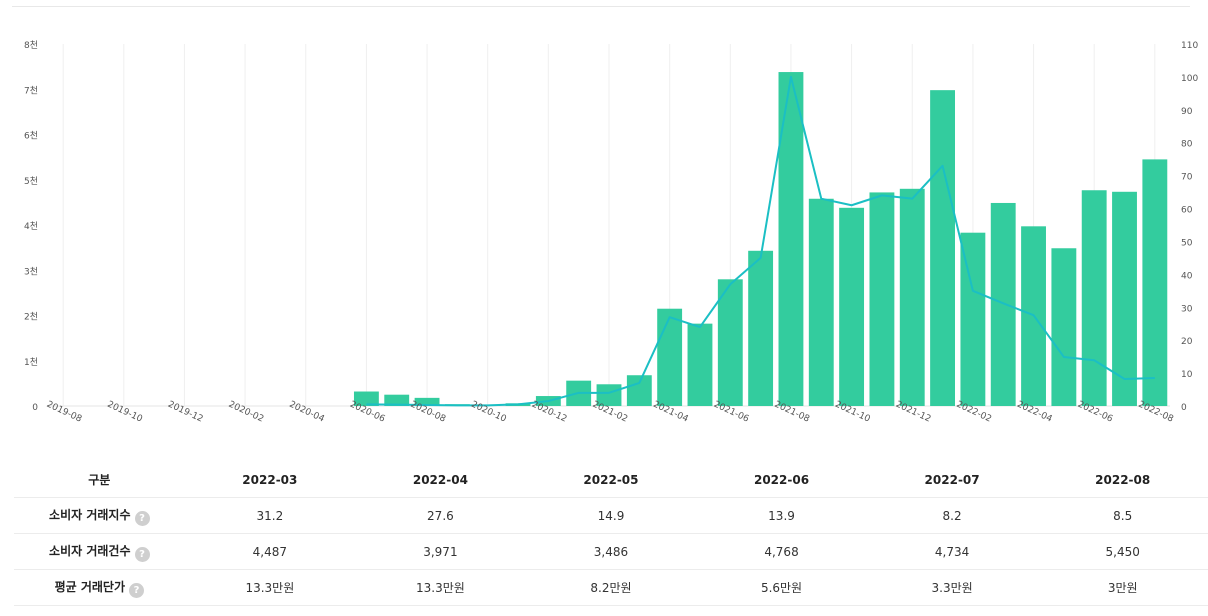  Describe the element at coordinates (306, 412) in the screenshot. I see `x-tick-label: 2020-04` at that location.